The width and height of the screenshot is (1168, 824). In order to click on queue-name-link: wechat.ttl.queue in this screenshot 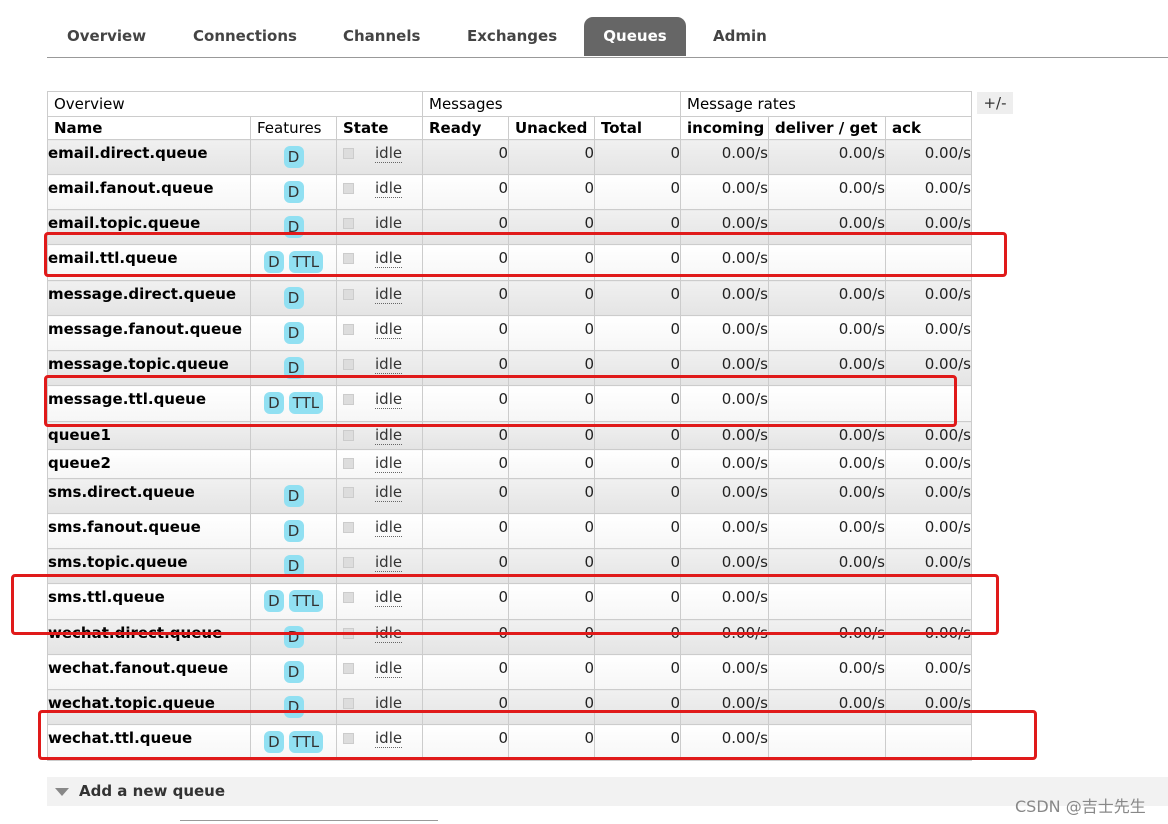, I will do `click(120, 738)`.